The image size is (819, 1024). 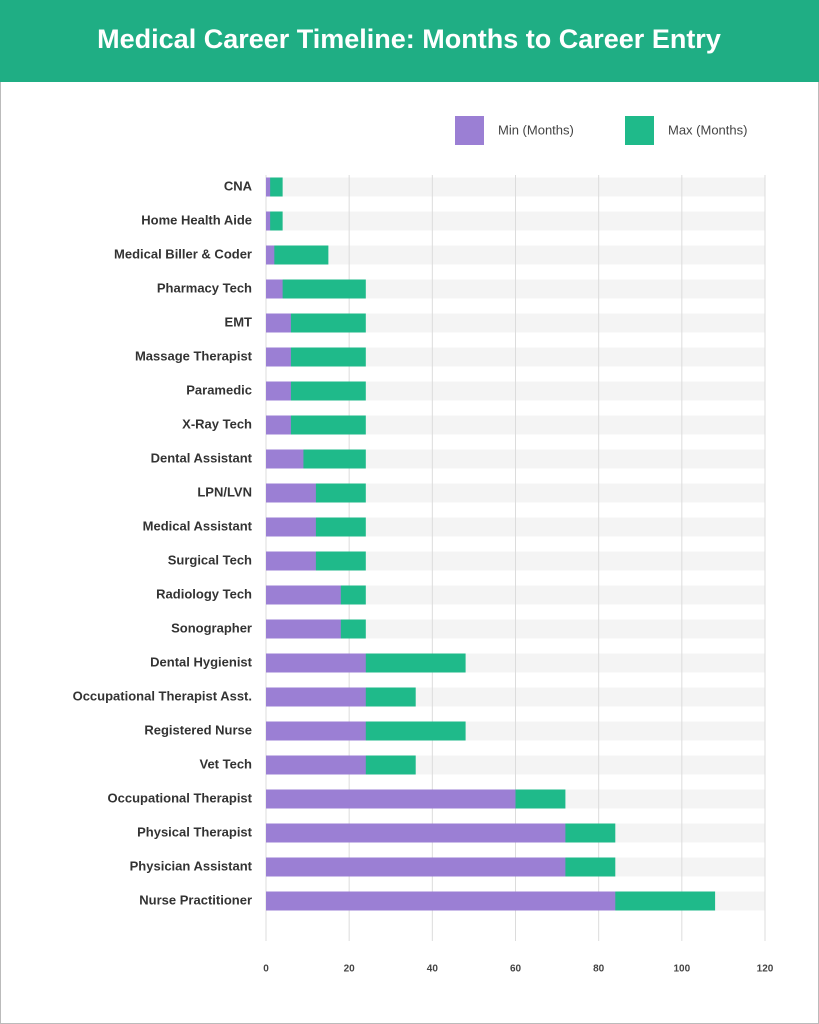 What do you see at coordinates (225, 763) in the screenshot?
I see `category-label: Vet Tech` at bounding box center [225, 763].